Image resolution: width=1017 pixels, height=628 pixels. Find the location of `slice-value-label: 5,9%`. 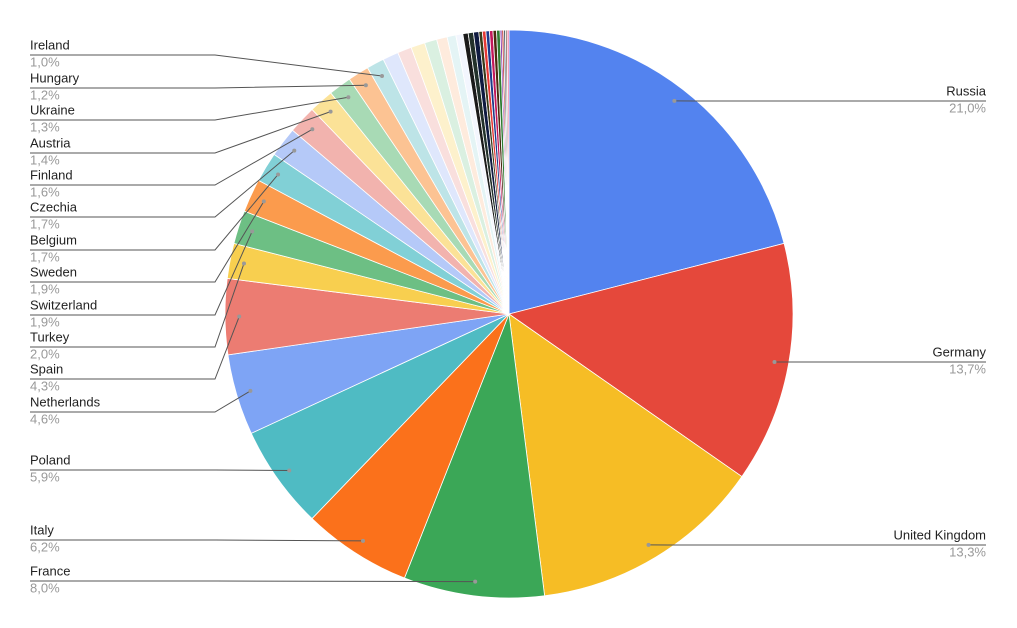

slice-value-label: 5,9% is located at coordinates (45, 476).